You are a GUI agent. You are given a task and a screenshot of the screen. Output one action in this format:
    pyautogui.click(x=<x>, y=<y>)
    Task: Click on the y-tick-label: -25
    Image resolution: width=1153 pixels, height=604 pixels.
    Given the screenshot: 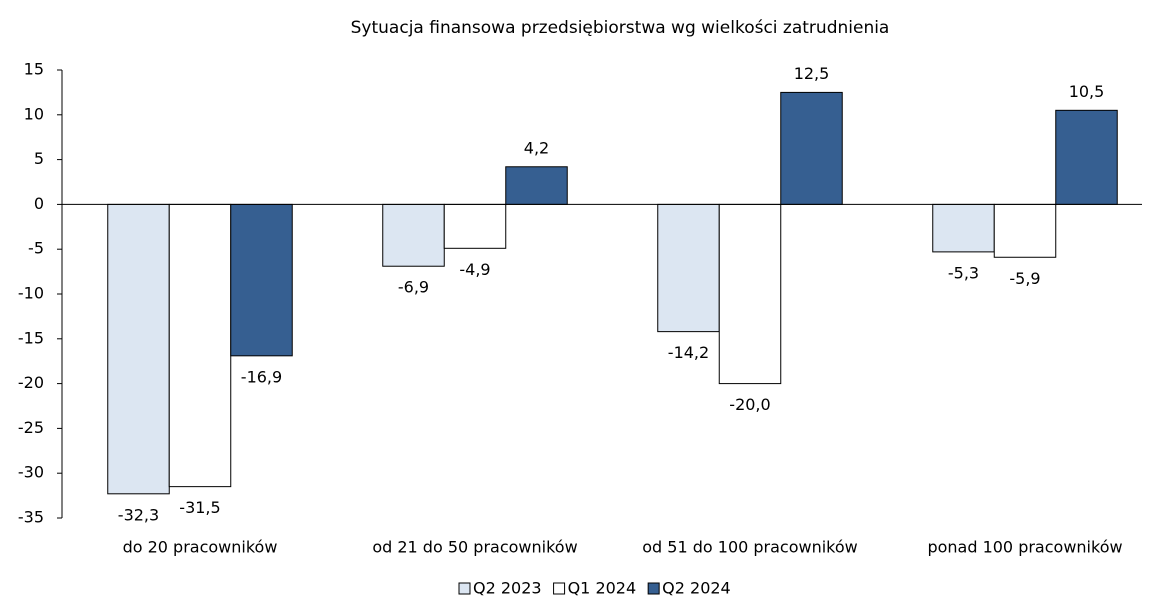 What is the action you would take?
    pyautogui.click(x=31, y=427)
    